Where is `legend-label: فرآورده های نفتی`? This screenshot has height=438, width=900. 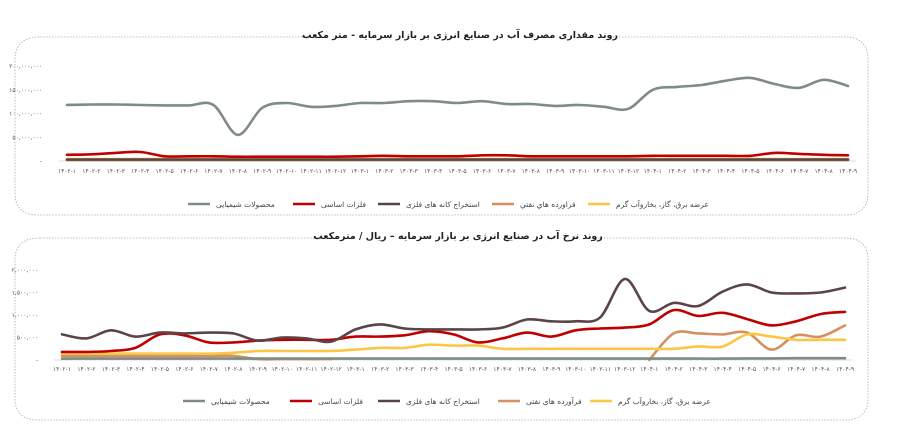 legend-label: فرآورده های نفتی is located at coordinates (554, 401).